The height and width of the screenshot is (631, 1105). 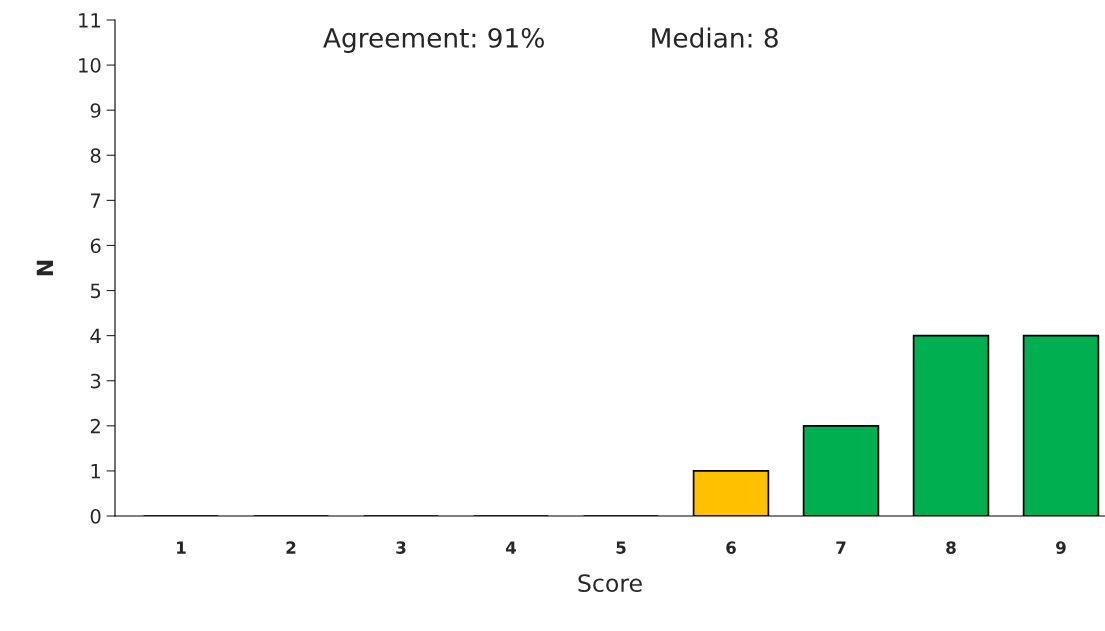 I want to click on x-tick-label: 8, so click(x=951, y=547).